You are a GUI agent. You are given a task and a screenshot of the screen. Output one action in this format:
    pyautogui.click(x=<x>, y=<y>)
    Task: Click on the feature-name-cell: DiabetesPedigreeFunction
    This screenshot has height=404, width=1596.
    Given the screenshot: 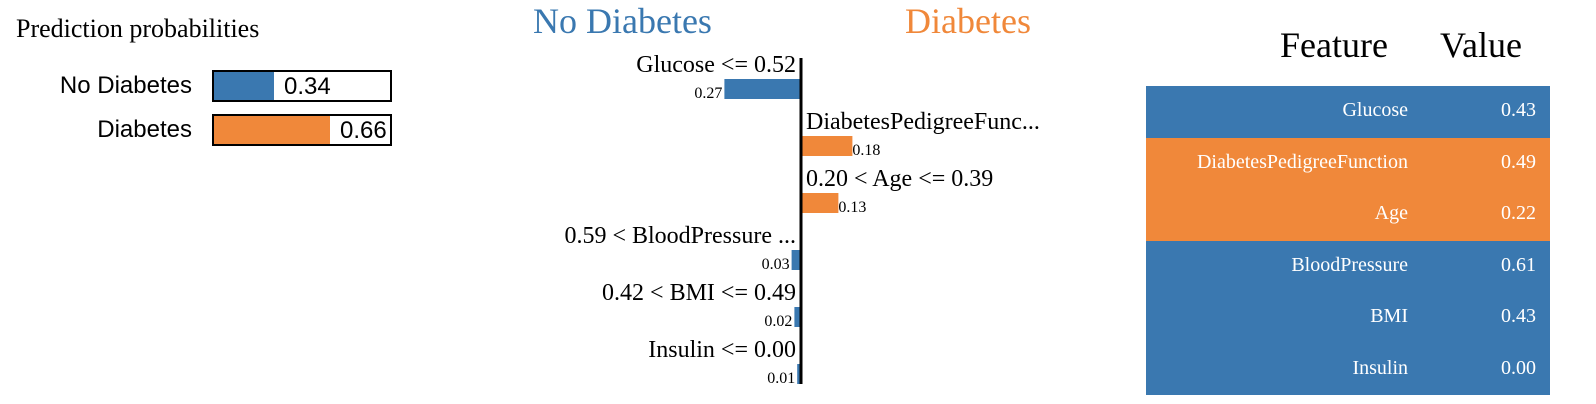 What is the action you would take?
    pyautogui.click(x=1302, y=161)
    